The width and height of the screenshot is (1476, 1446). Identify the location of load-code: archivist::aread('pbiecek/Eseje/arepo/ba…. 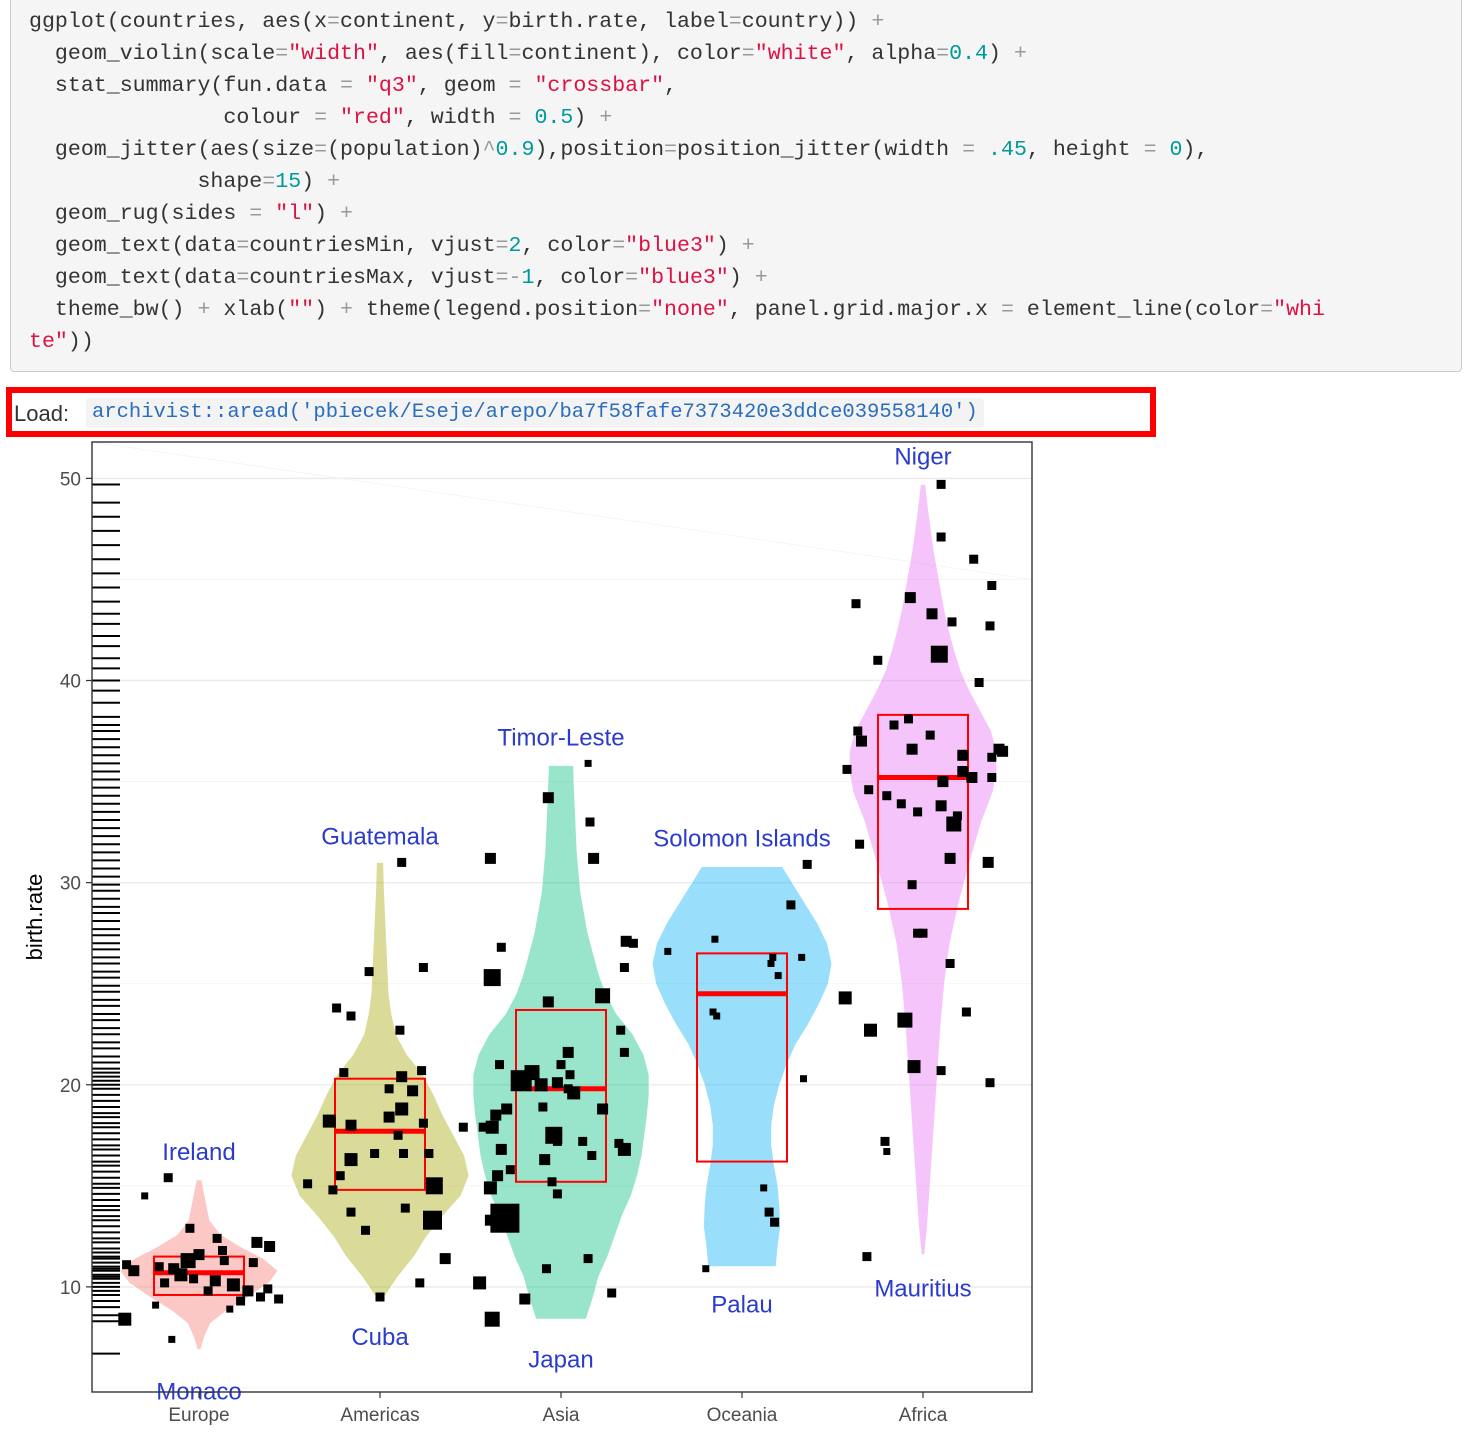
(535, 413).